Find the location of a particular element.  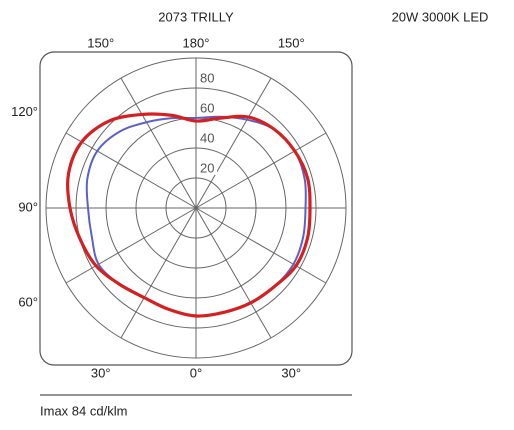

ring-label: 60 is located at coordinates (207, 107).